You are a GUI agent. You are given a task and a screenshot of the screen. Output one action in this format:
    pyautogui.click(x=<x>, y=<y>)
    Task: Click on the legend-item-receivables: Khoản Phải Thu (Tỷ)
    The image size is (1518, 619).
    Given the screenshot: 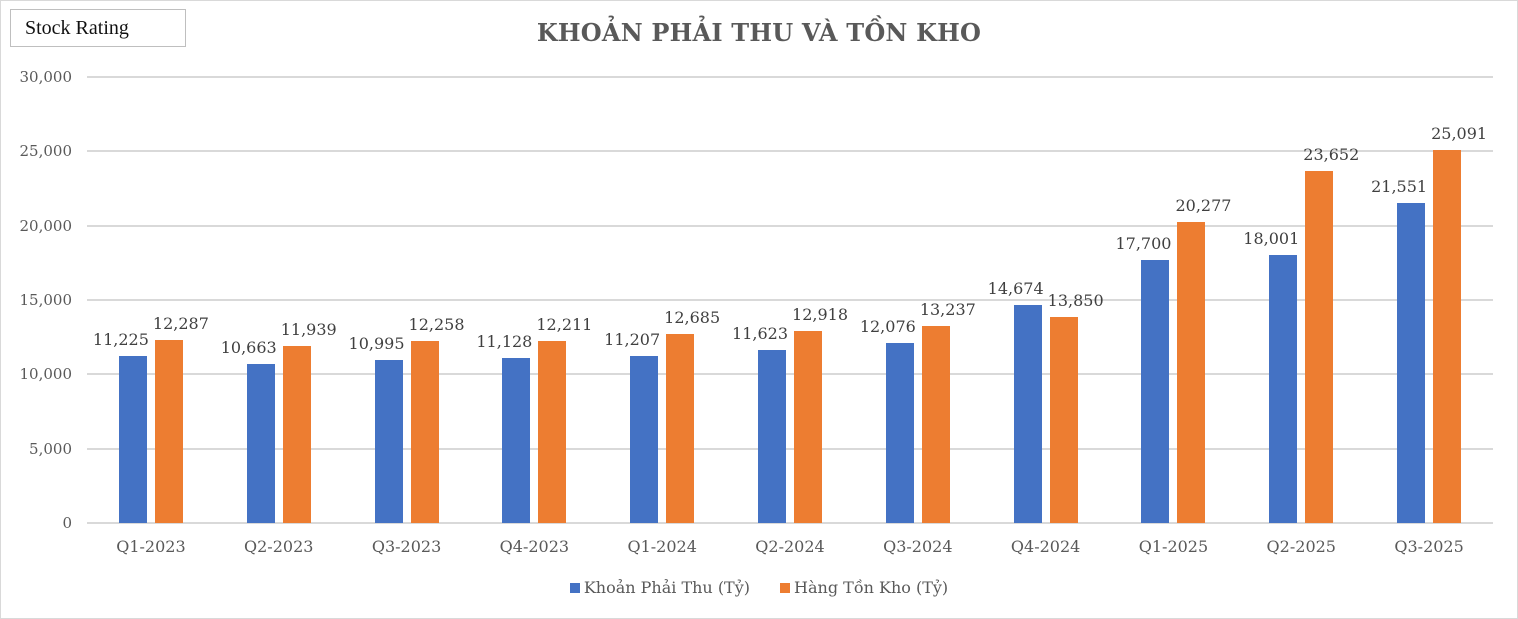 What is the action you would take?
    pyautogui.click(x=660, y=587)
    